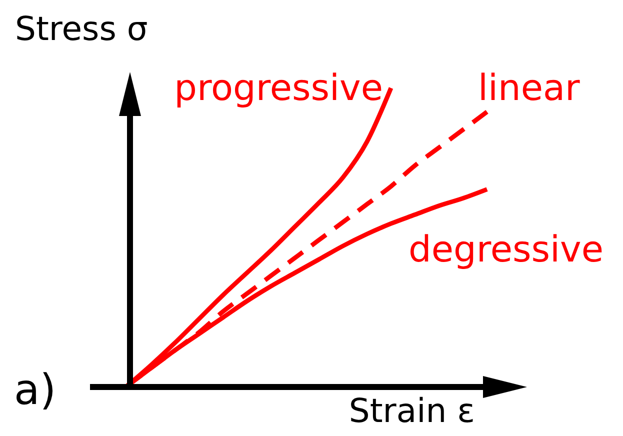  I want to click on series-label: linear, so click(529, 88).